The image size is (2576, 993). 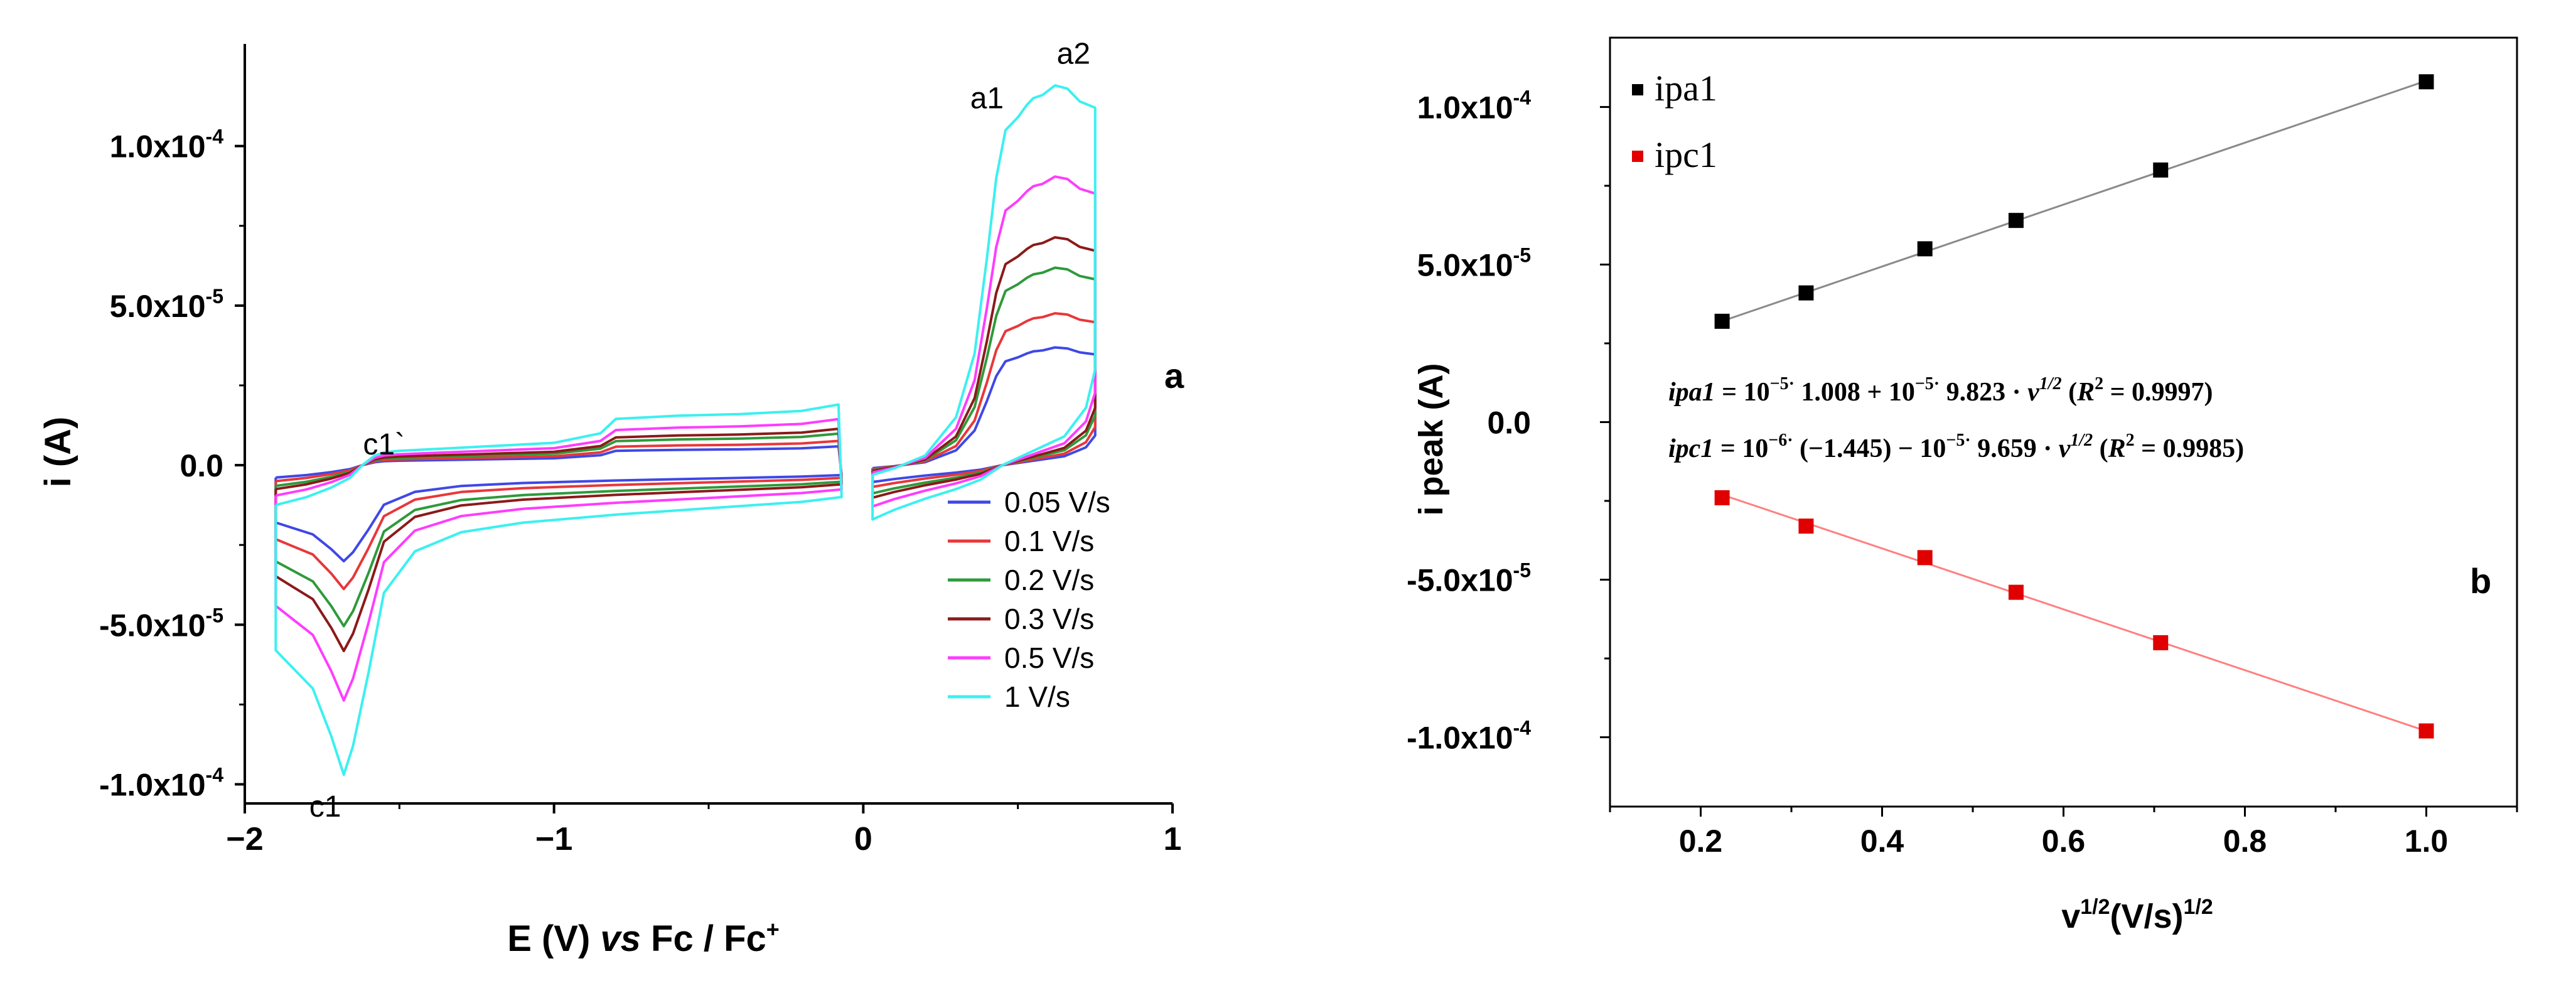 I want to click on legend-marker-ipc1, so click(x=1637, y=156).